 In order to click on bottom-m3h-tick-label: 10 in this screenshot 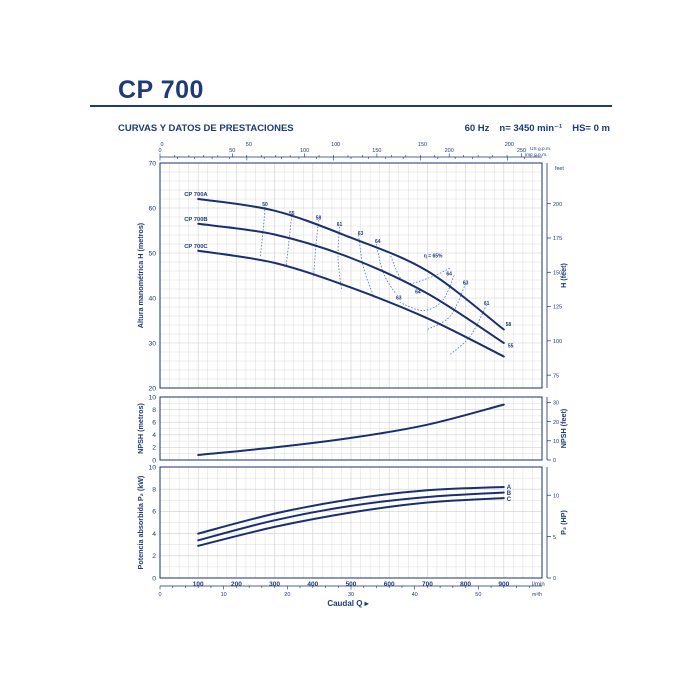, I will do `click(224, 595)`.